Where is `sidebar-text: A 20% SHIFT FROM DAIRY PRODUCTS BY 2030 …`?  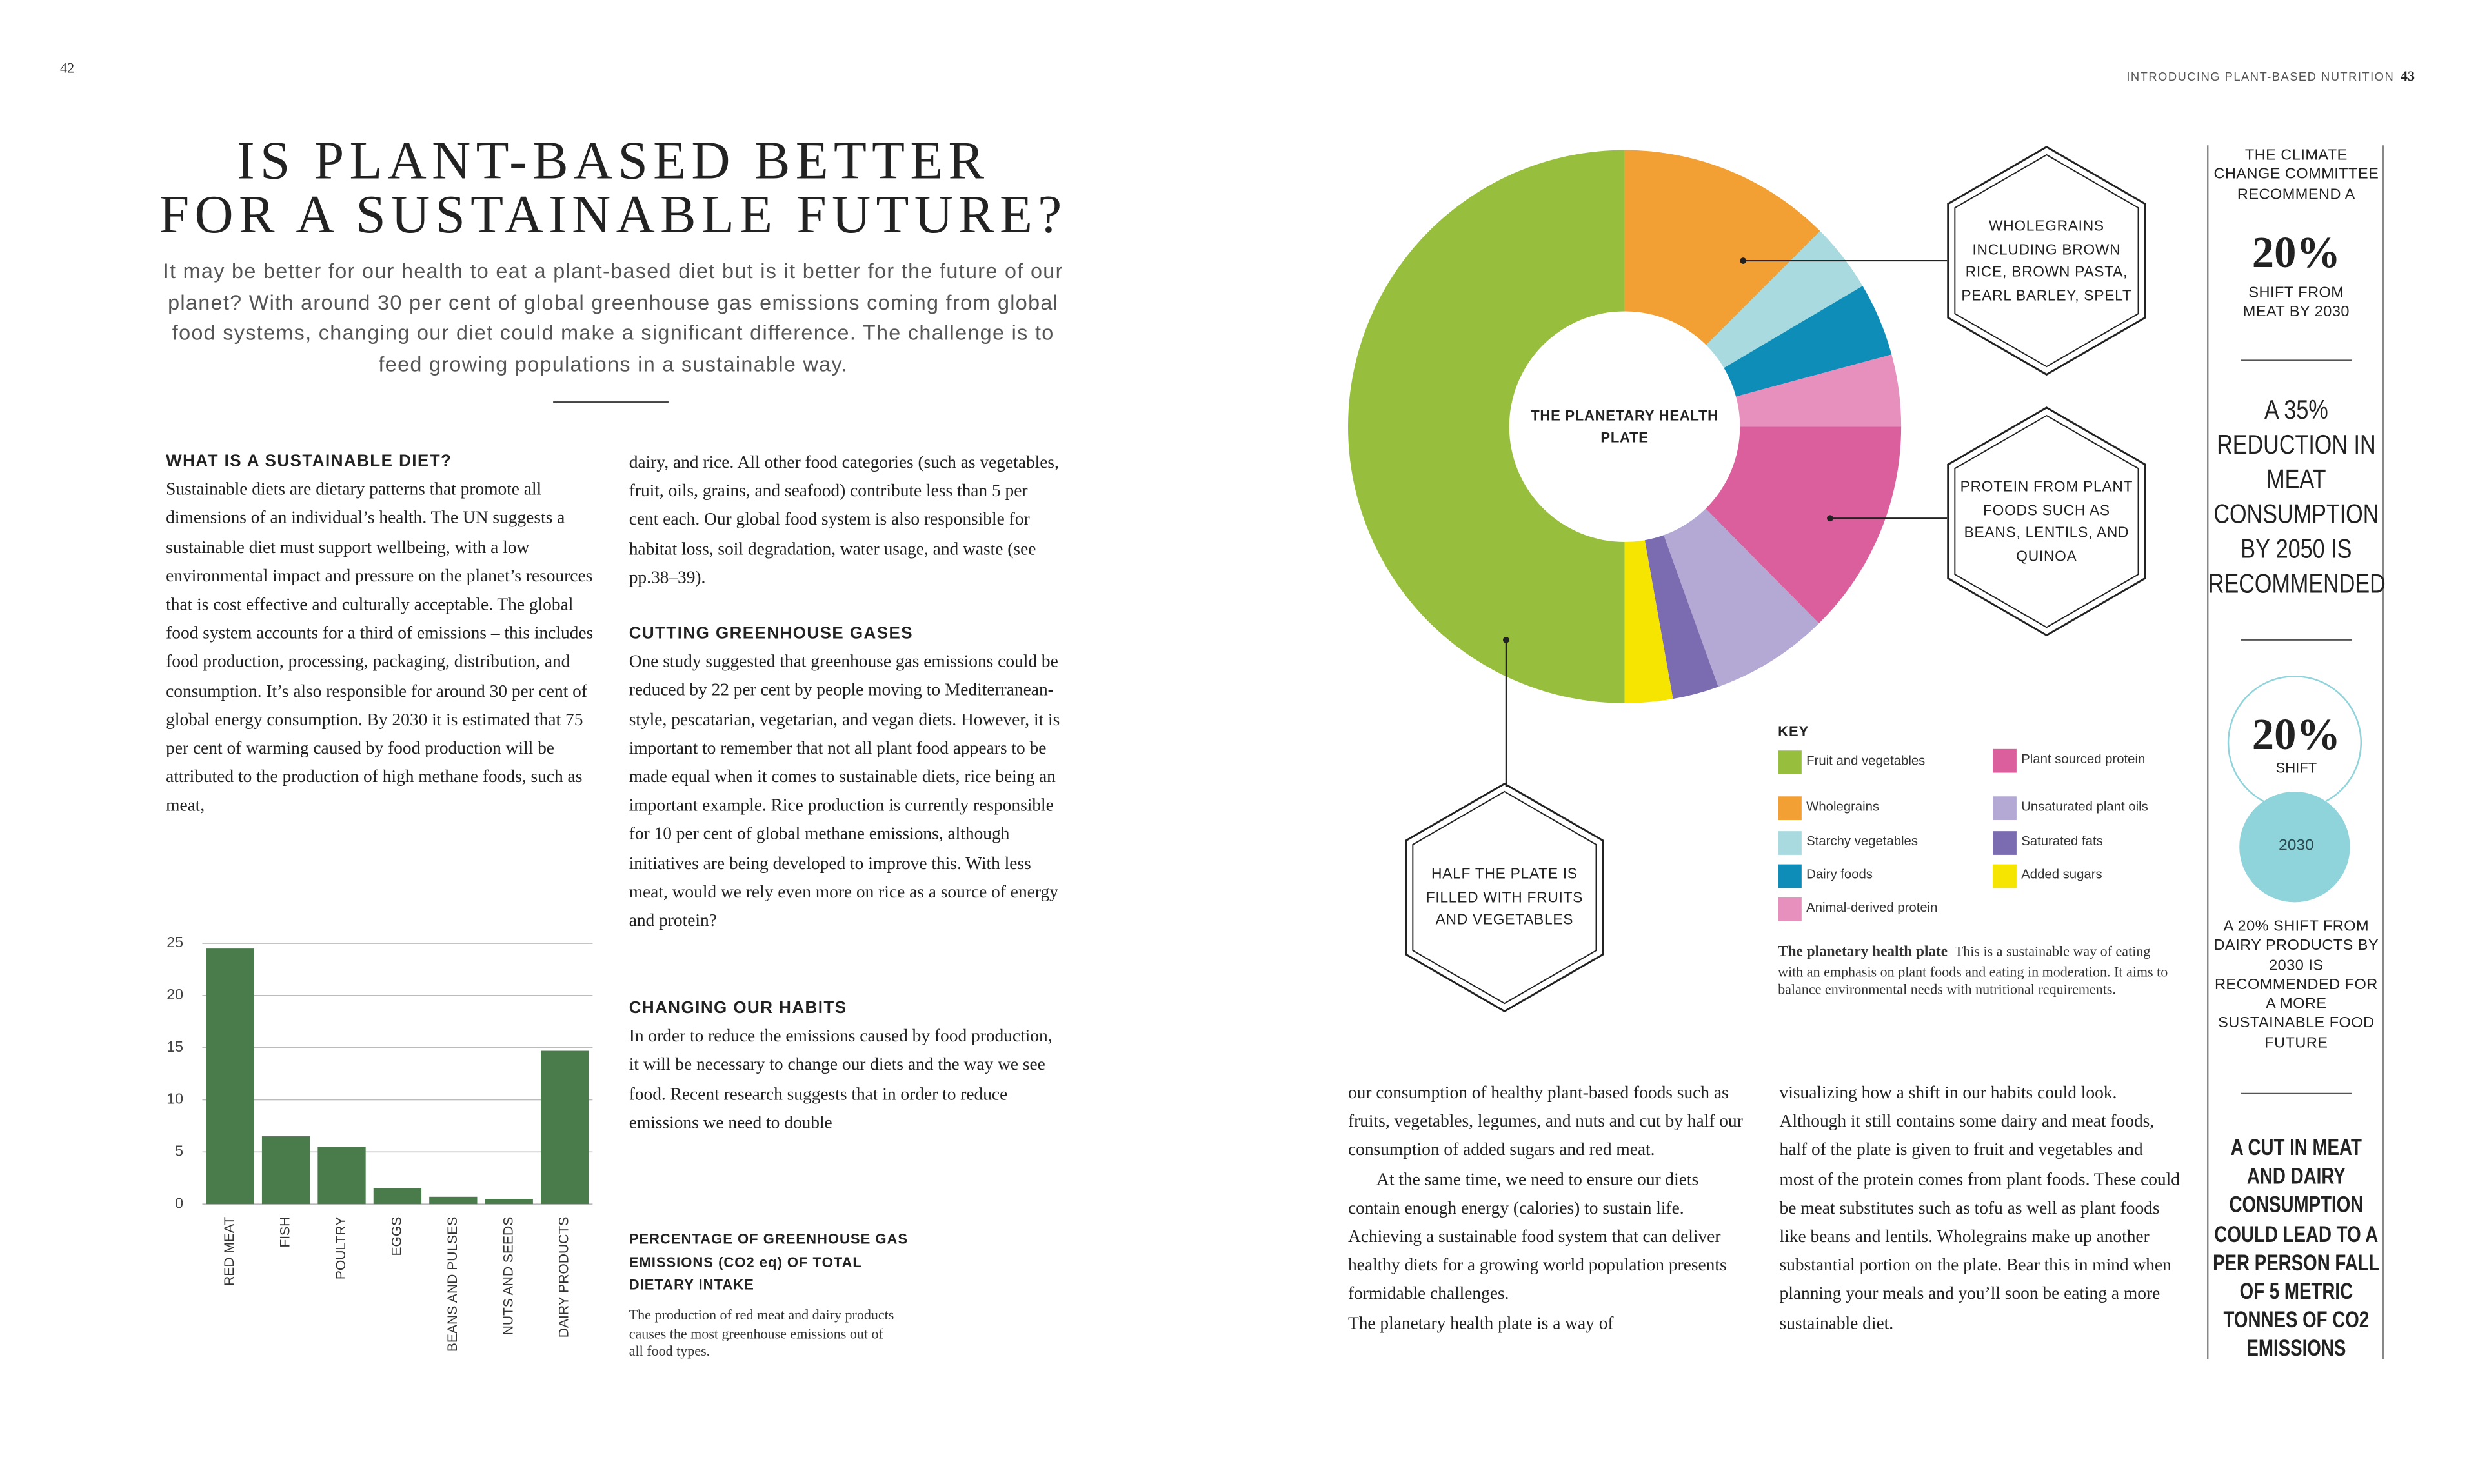 sidebar-text: A 20% SHIFT FROM DAIRY PRODUCTS BY 2030 … is located at coordinates (2296, 985).